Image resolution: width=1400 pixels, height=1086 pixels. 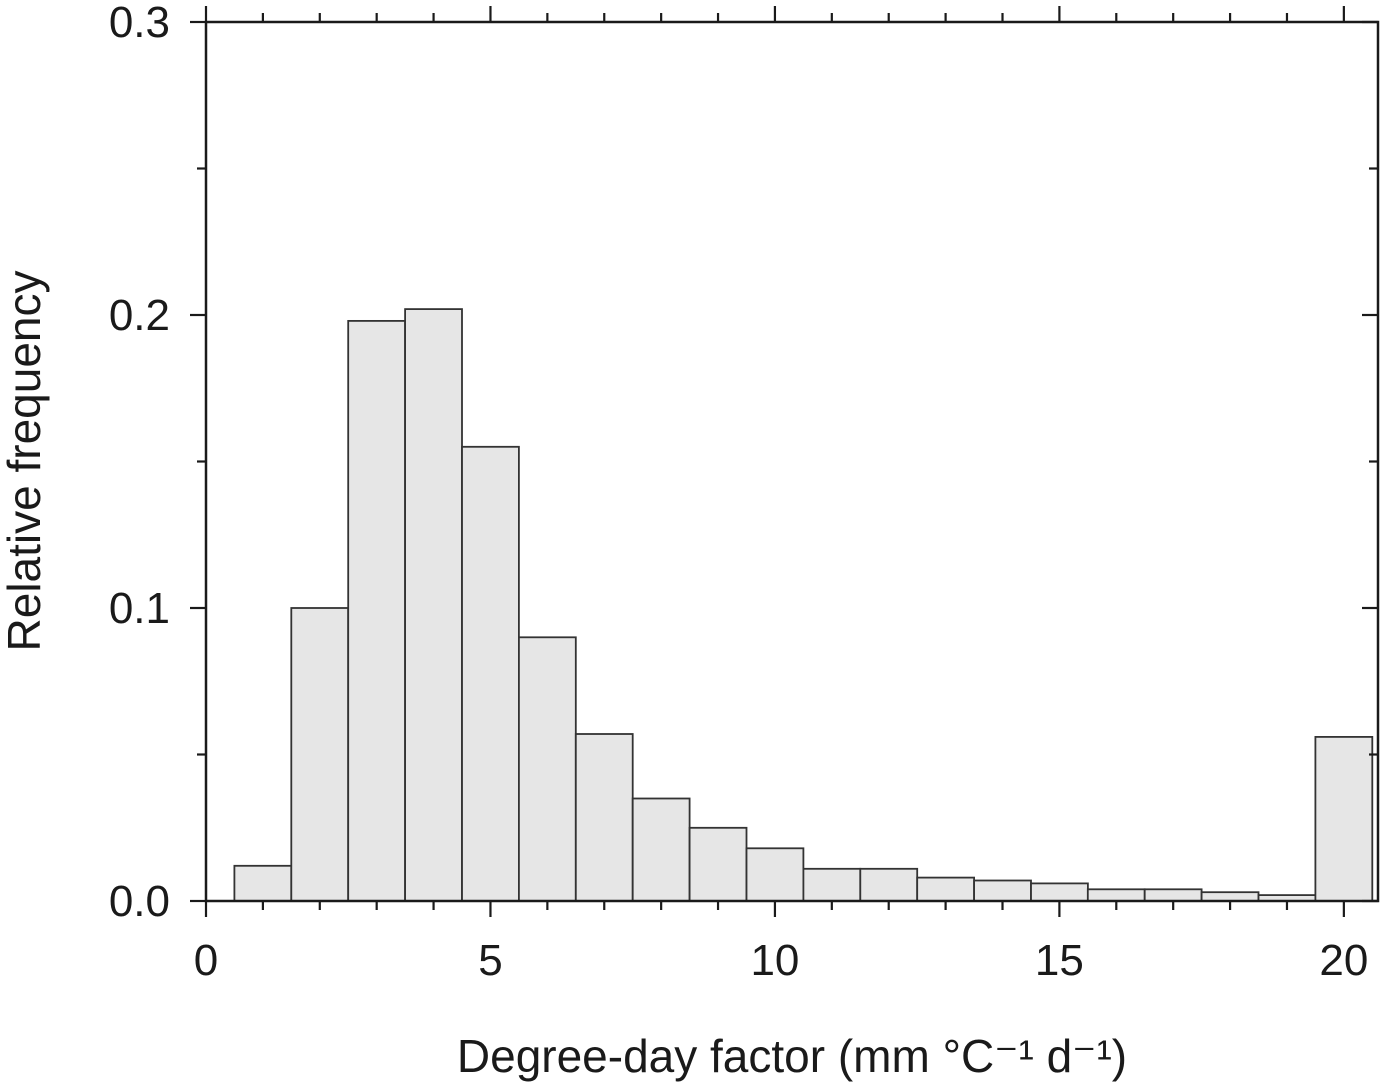 What do you see at coordinates (792, 1056) in the screenshot?
I see `x-axis-label: Degree-day factor (mm °C⁻¹ d⁻¹)` at bounding box center [792, 1056].